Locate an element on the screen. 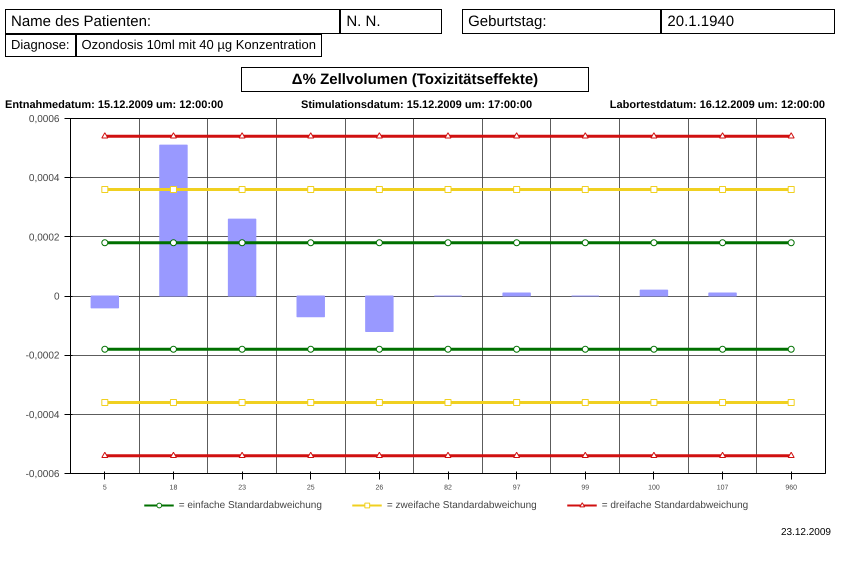  legend-label: = zweifache Standardabweichung is located at coordinates (461, 505).